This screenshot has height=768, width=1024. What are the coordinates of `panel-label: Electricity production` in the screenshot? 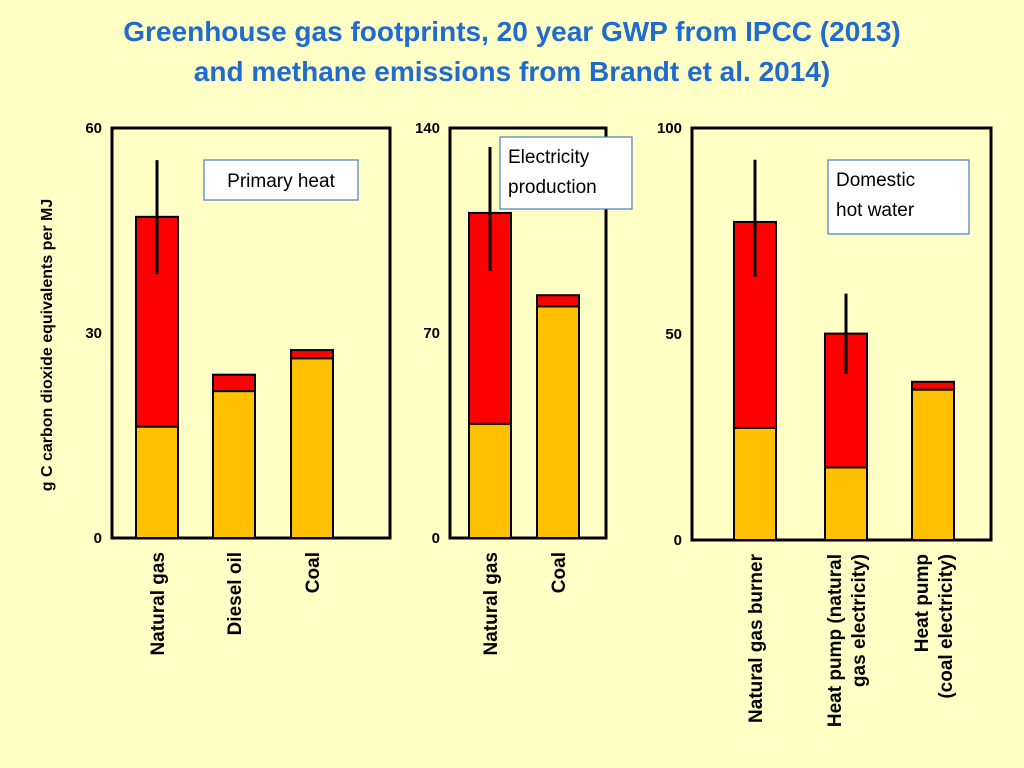 It's located at (552, 172).